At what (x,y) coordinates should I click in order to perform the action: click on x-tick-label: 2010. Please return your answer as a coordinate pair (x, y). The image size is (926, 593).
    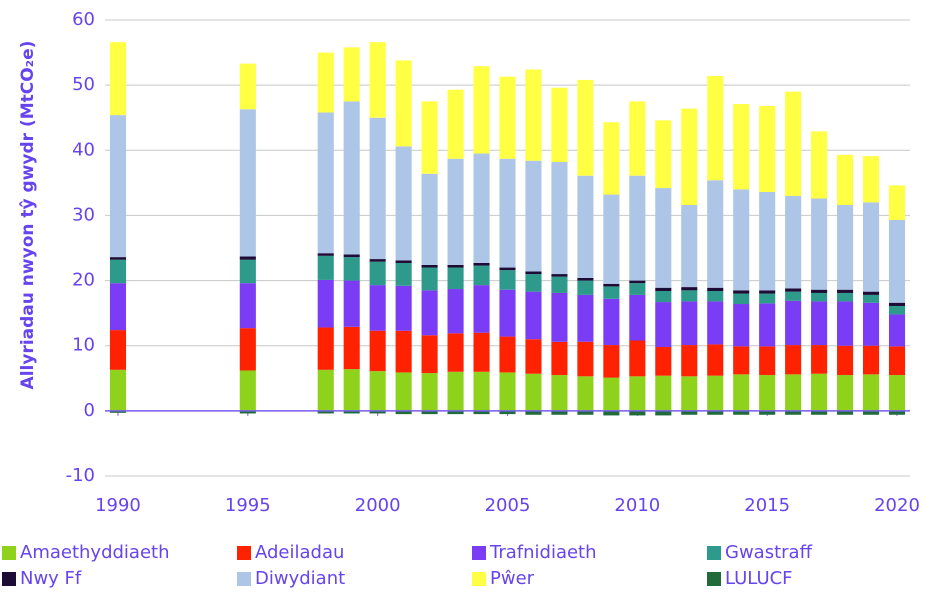
    Looking at the image, I should click on (637, 505).